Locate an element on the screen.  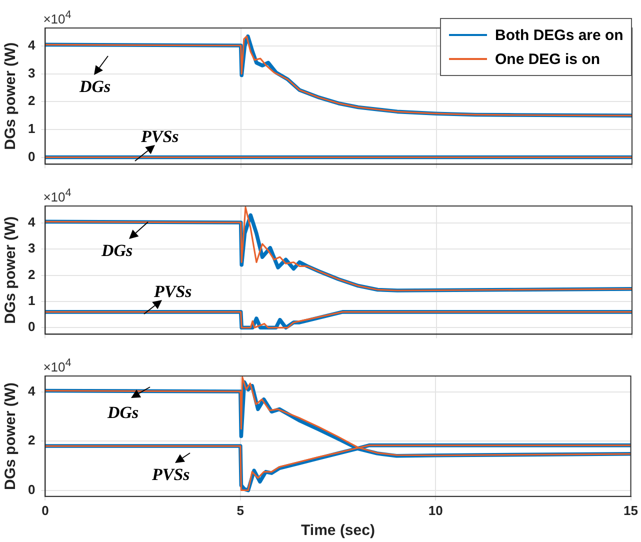
x-axis-title: Time (sec) is located at coordinates (338, 531).